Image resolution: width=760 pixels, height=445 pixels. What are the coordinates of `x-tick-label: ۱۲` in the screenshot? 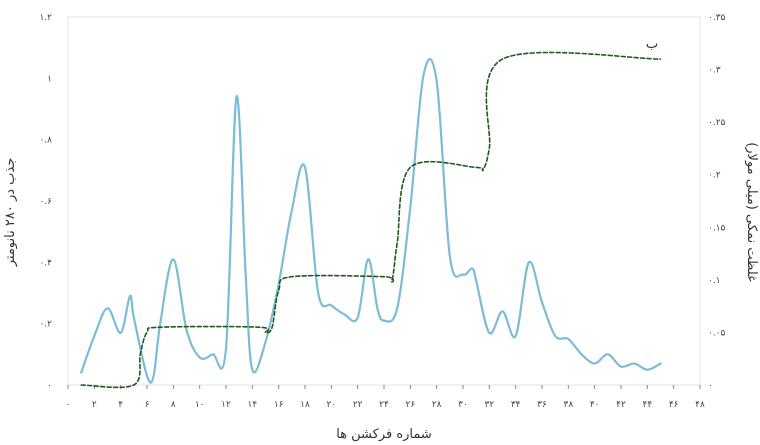 It's located at (226, 405).